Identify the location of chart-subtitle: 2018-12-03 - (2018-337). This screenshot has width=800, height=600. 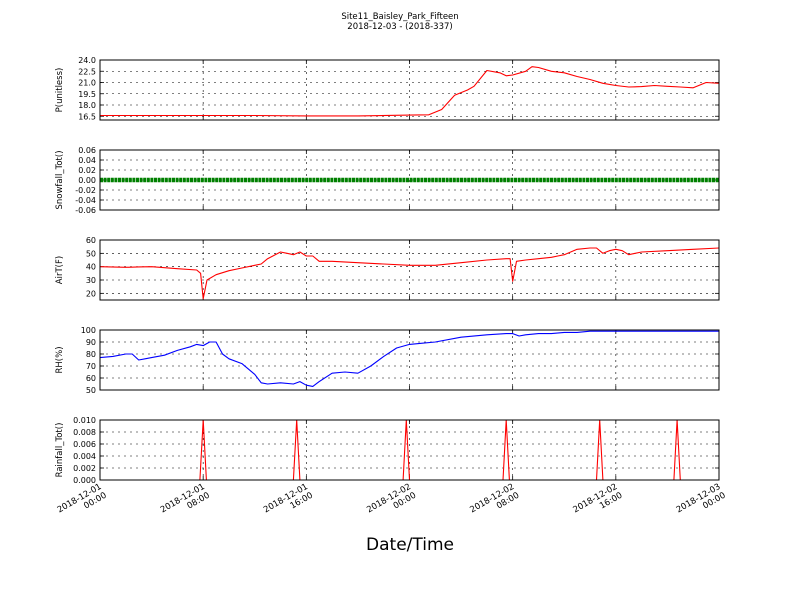
(399, 27).